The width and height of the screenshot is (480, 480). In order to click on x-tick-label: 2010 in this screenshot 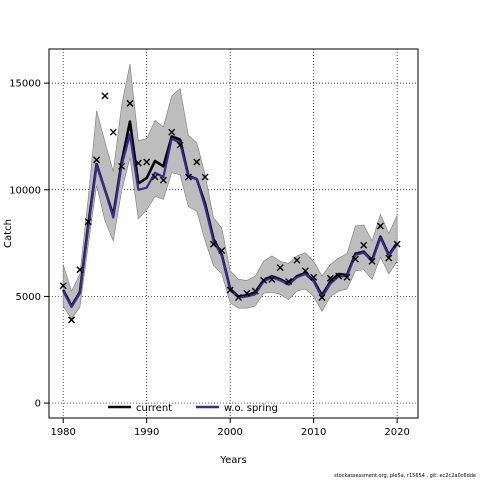, I will do `click(313, 432)`.